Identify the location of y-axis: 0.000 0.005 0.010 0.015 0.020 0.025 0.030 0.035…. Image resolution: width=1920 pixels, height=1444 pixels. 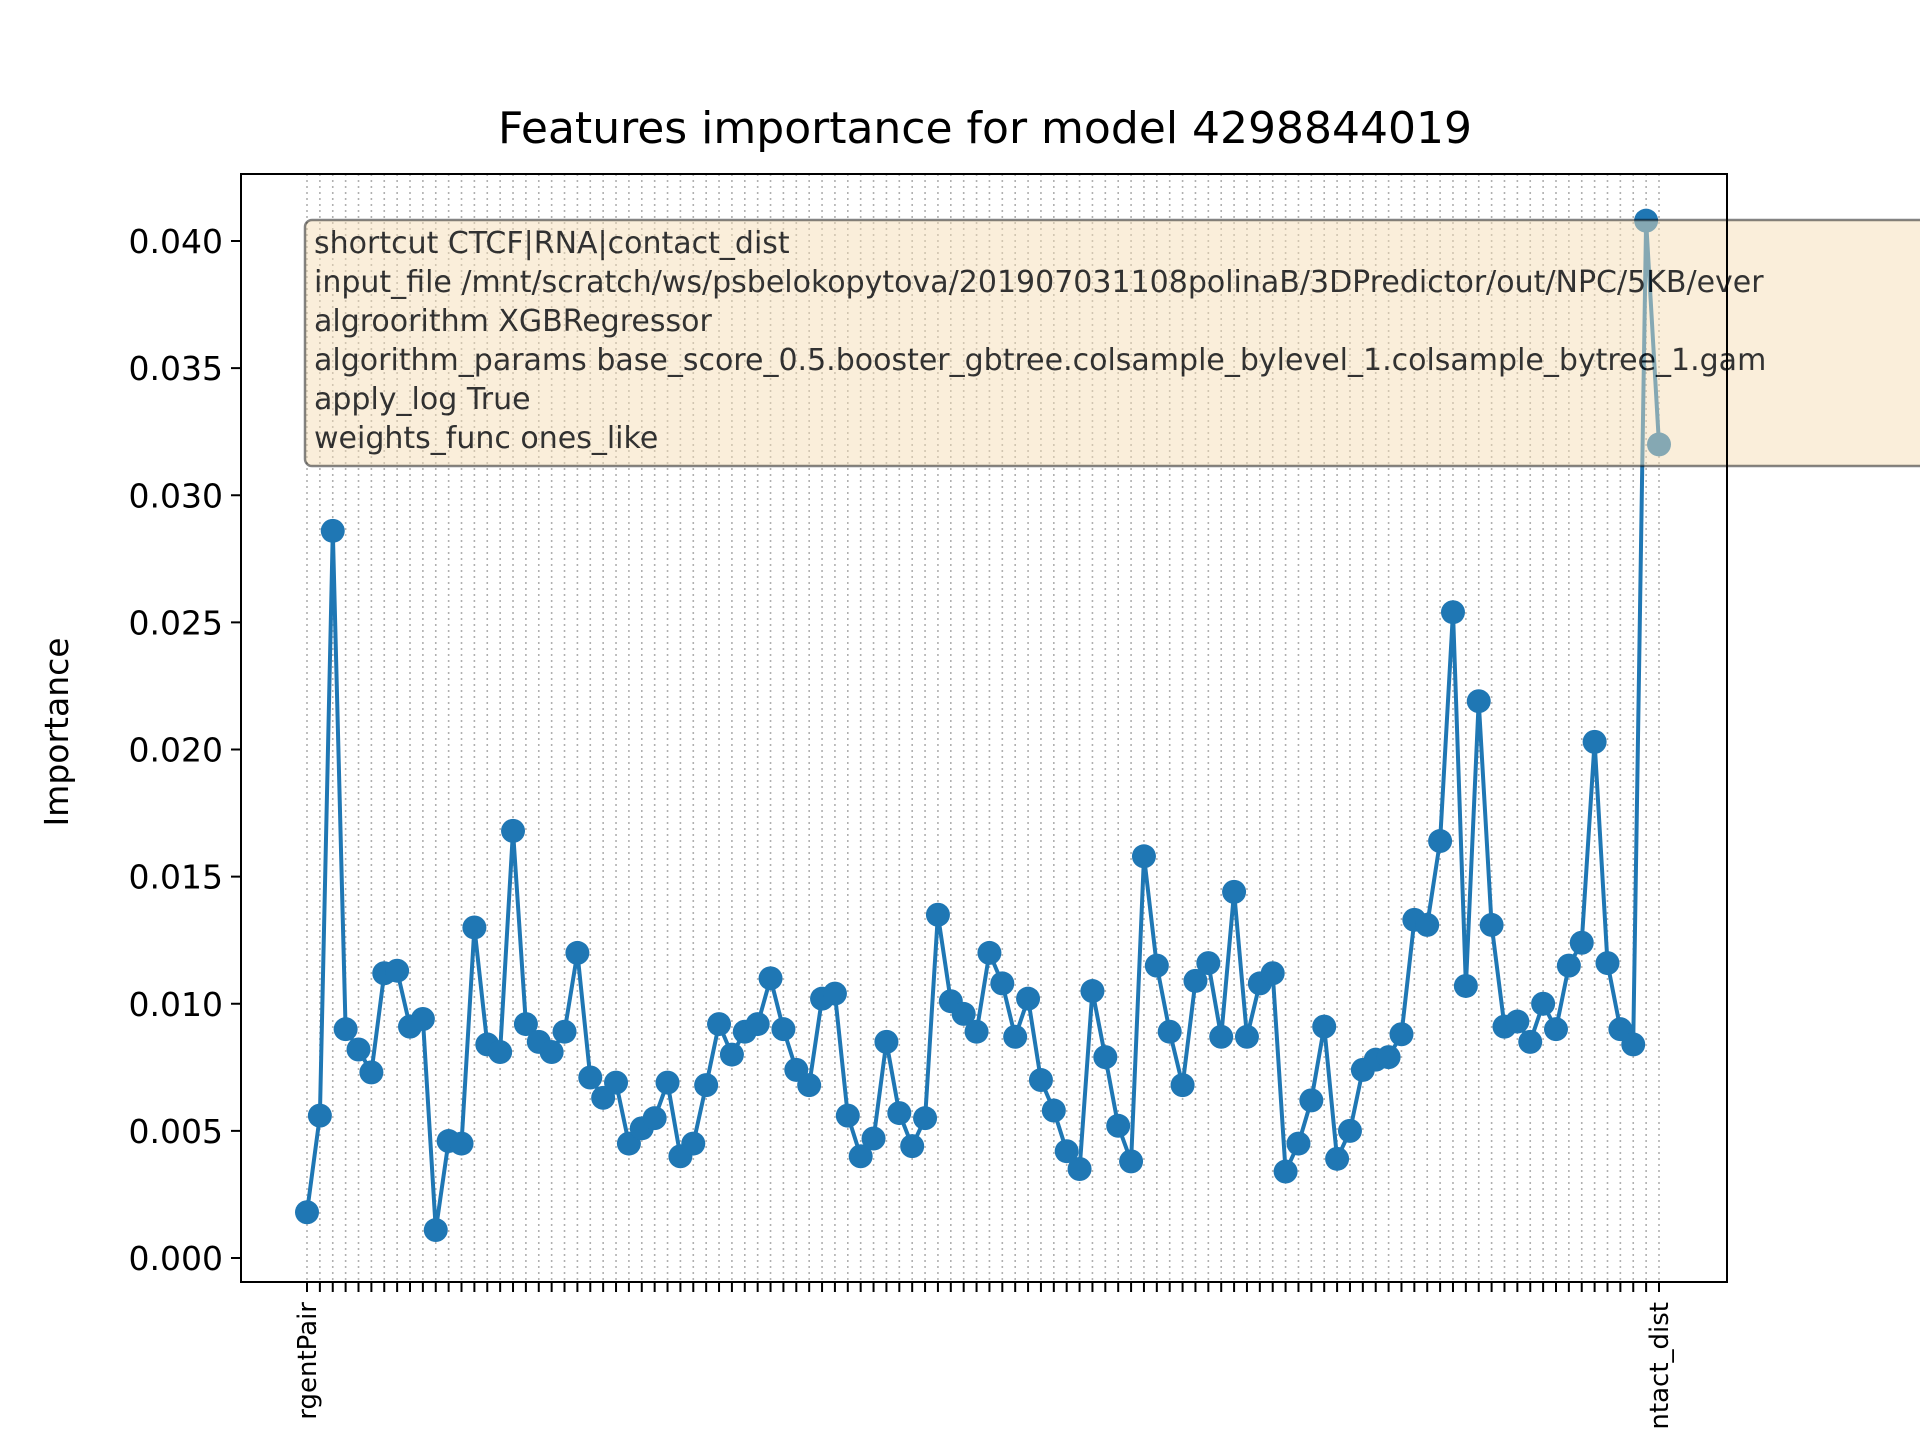
(185, 750).